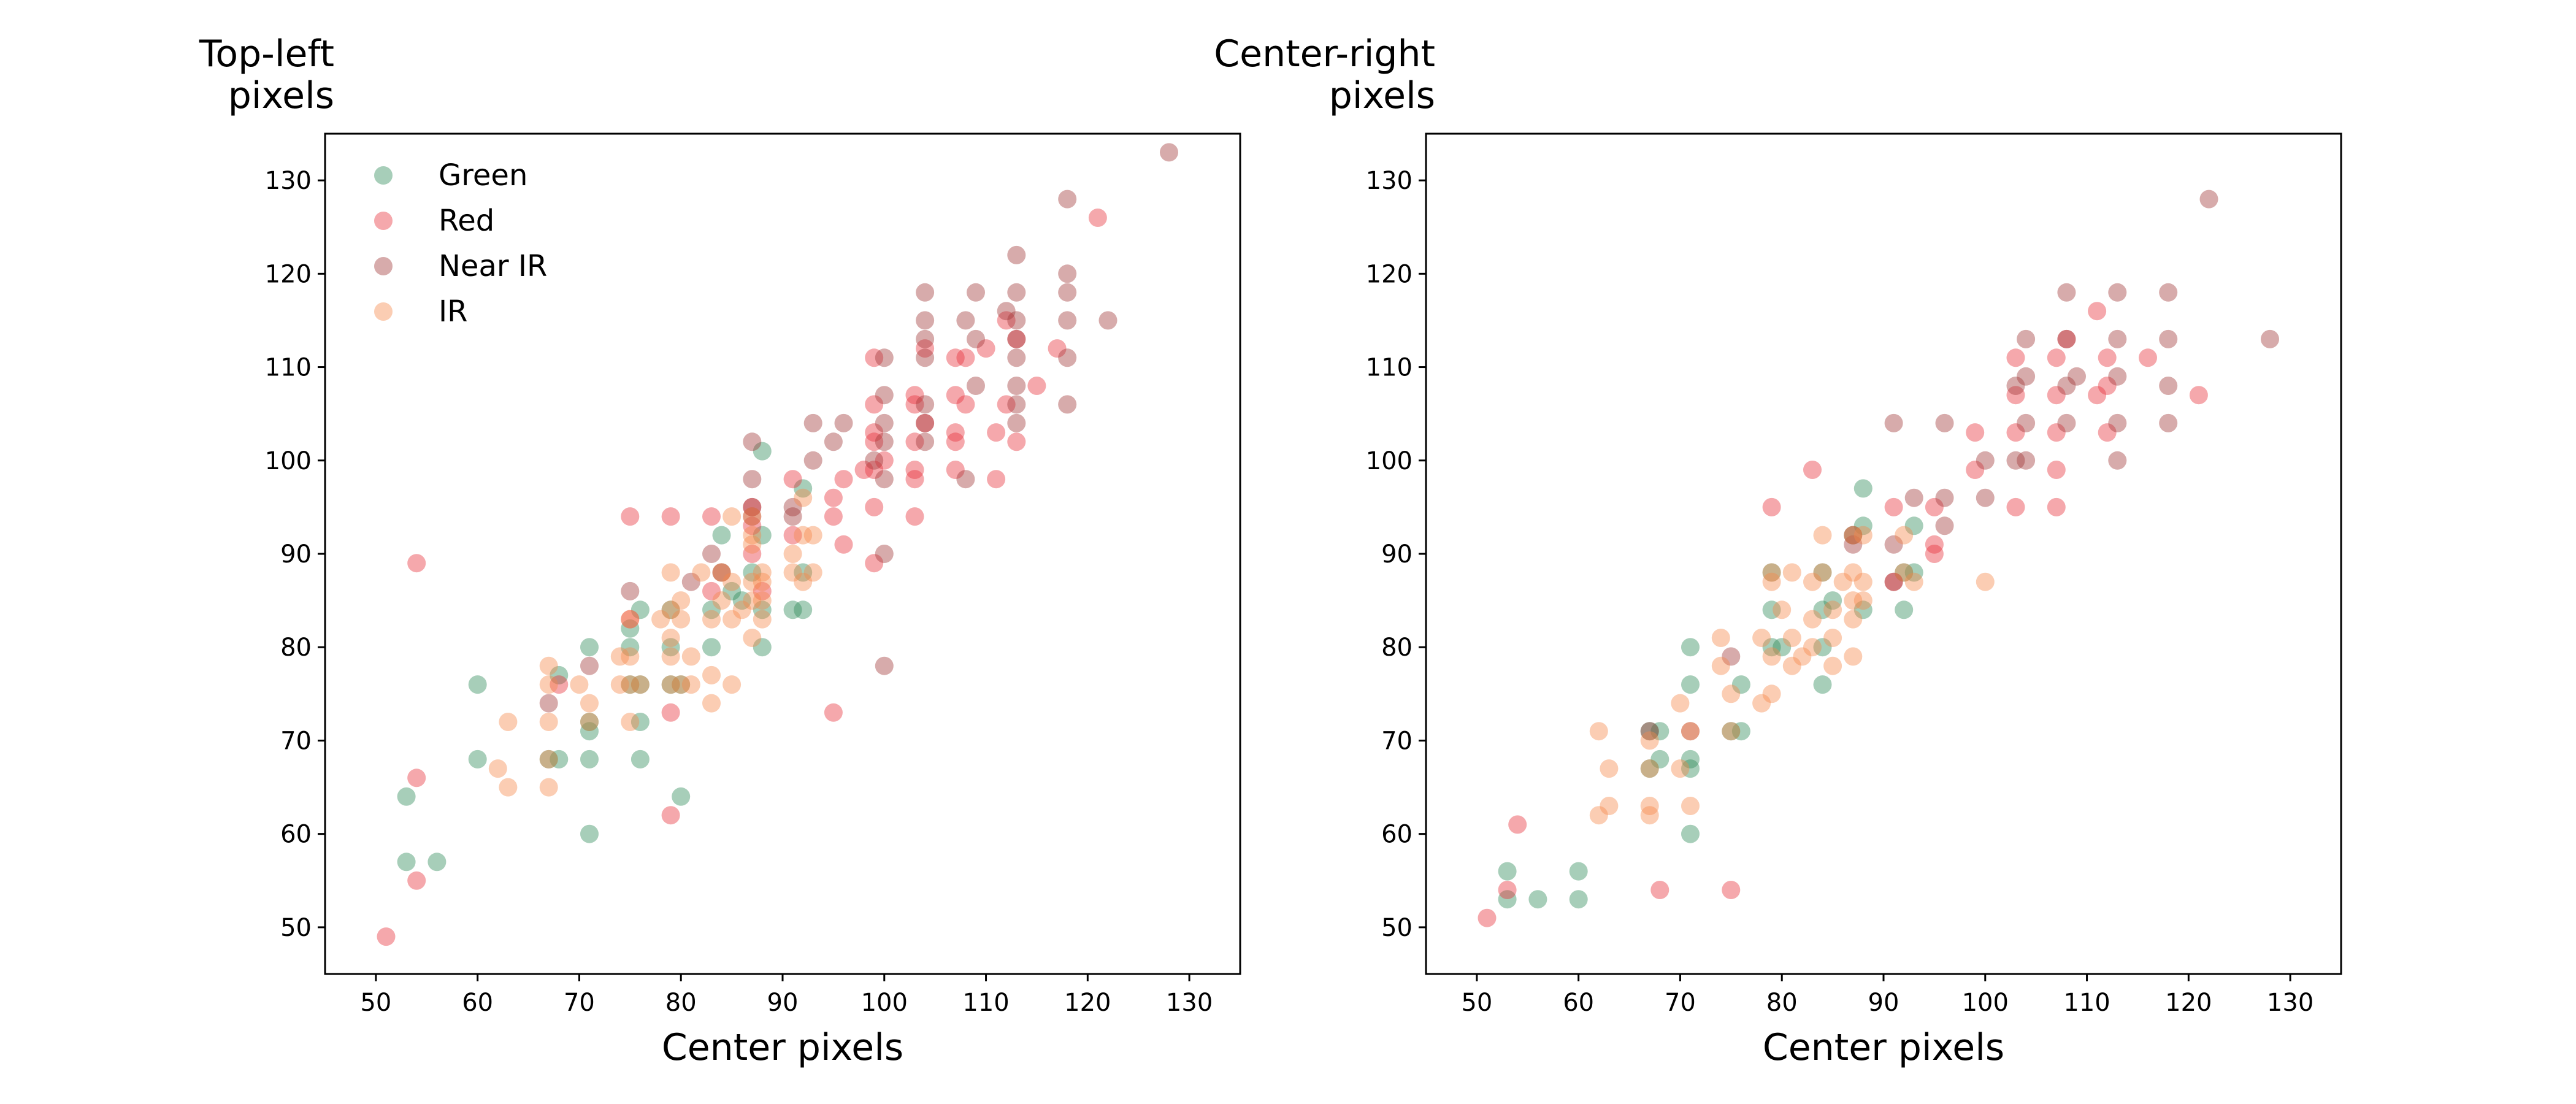 Image resolution: width=2576 pixels, height=1104 pixels. I want to click on legend: Green Red Near IR IR, so click(460, 243).